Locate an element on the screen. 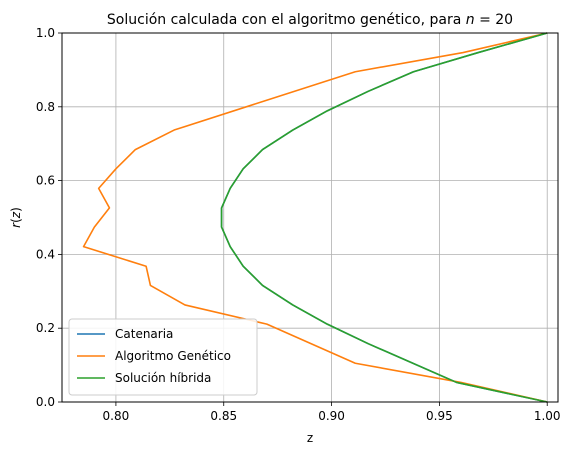 This screenshot has height=456, width=569. y-tick-label: 0.0 is located at coordinates (45, 402).